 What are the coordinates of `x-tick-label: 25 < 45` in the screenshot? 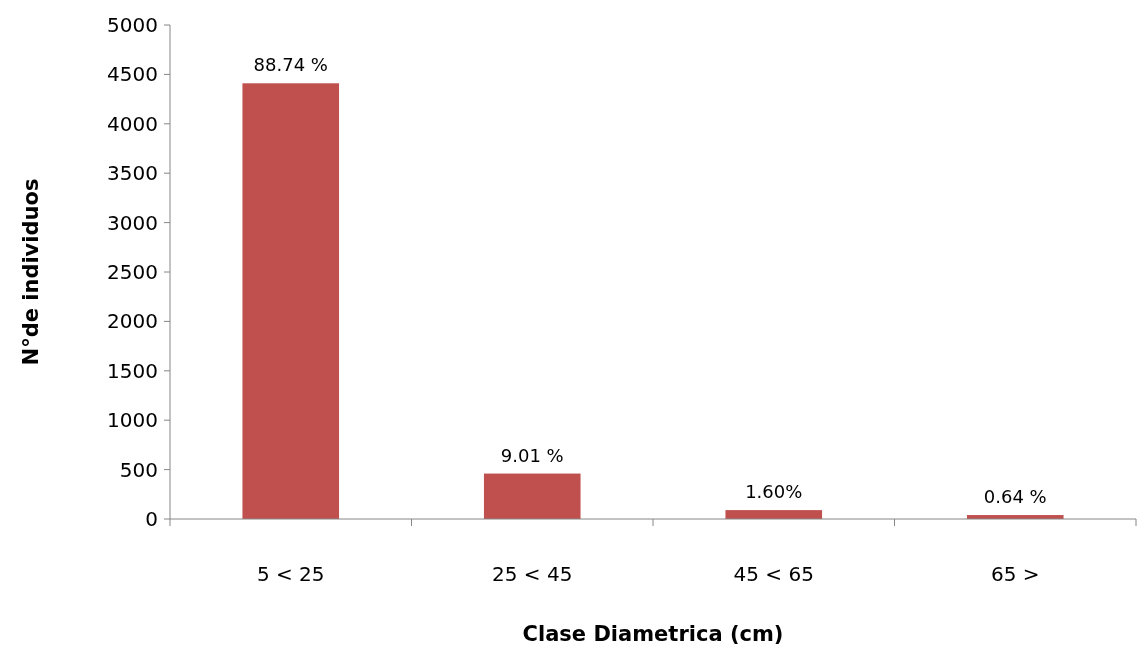 It's located at (532, 574).